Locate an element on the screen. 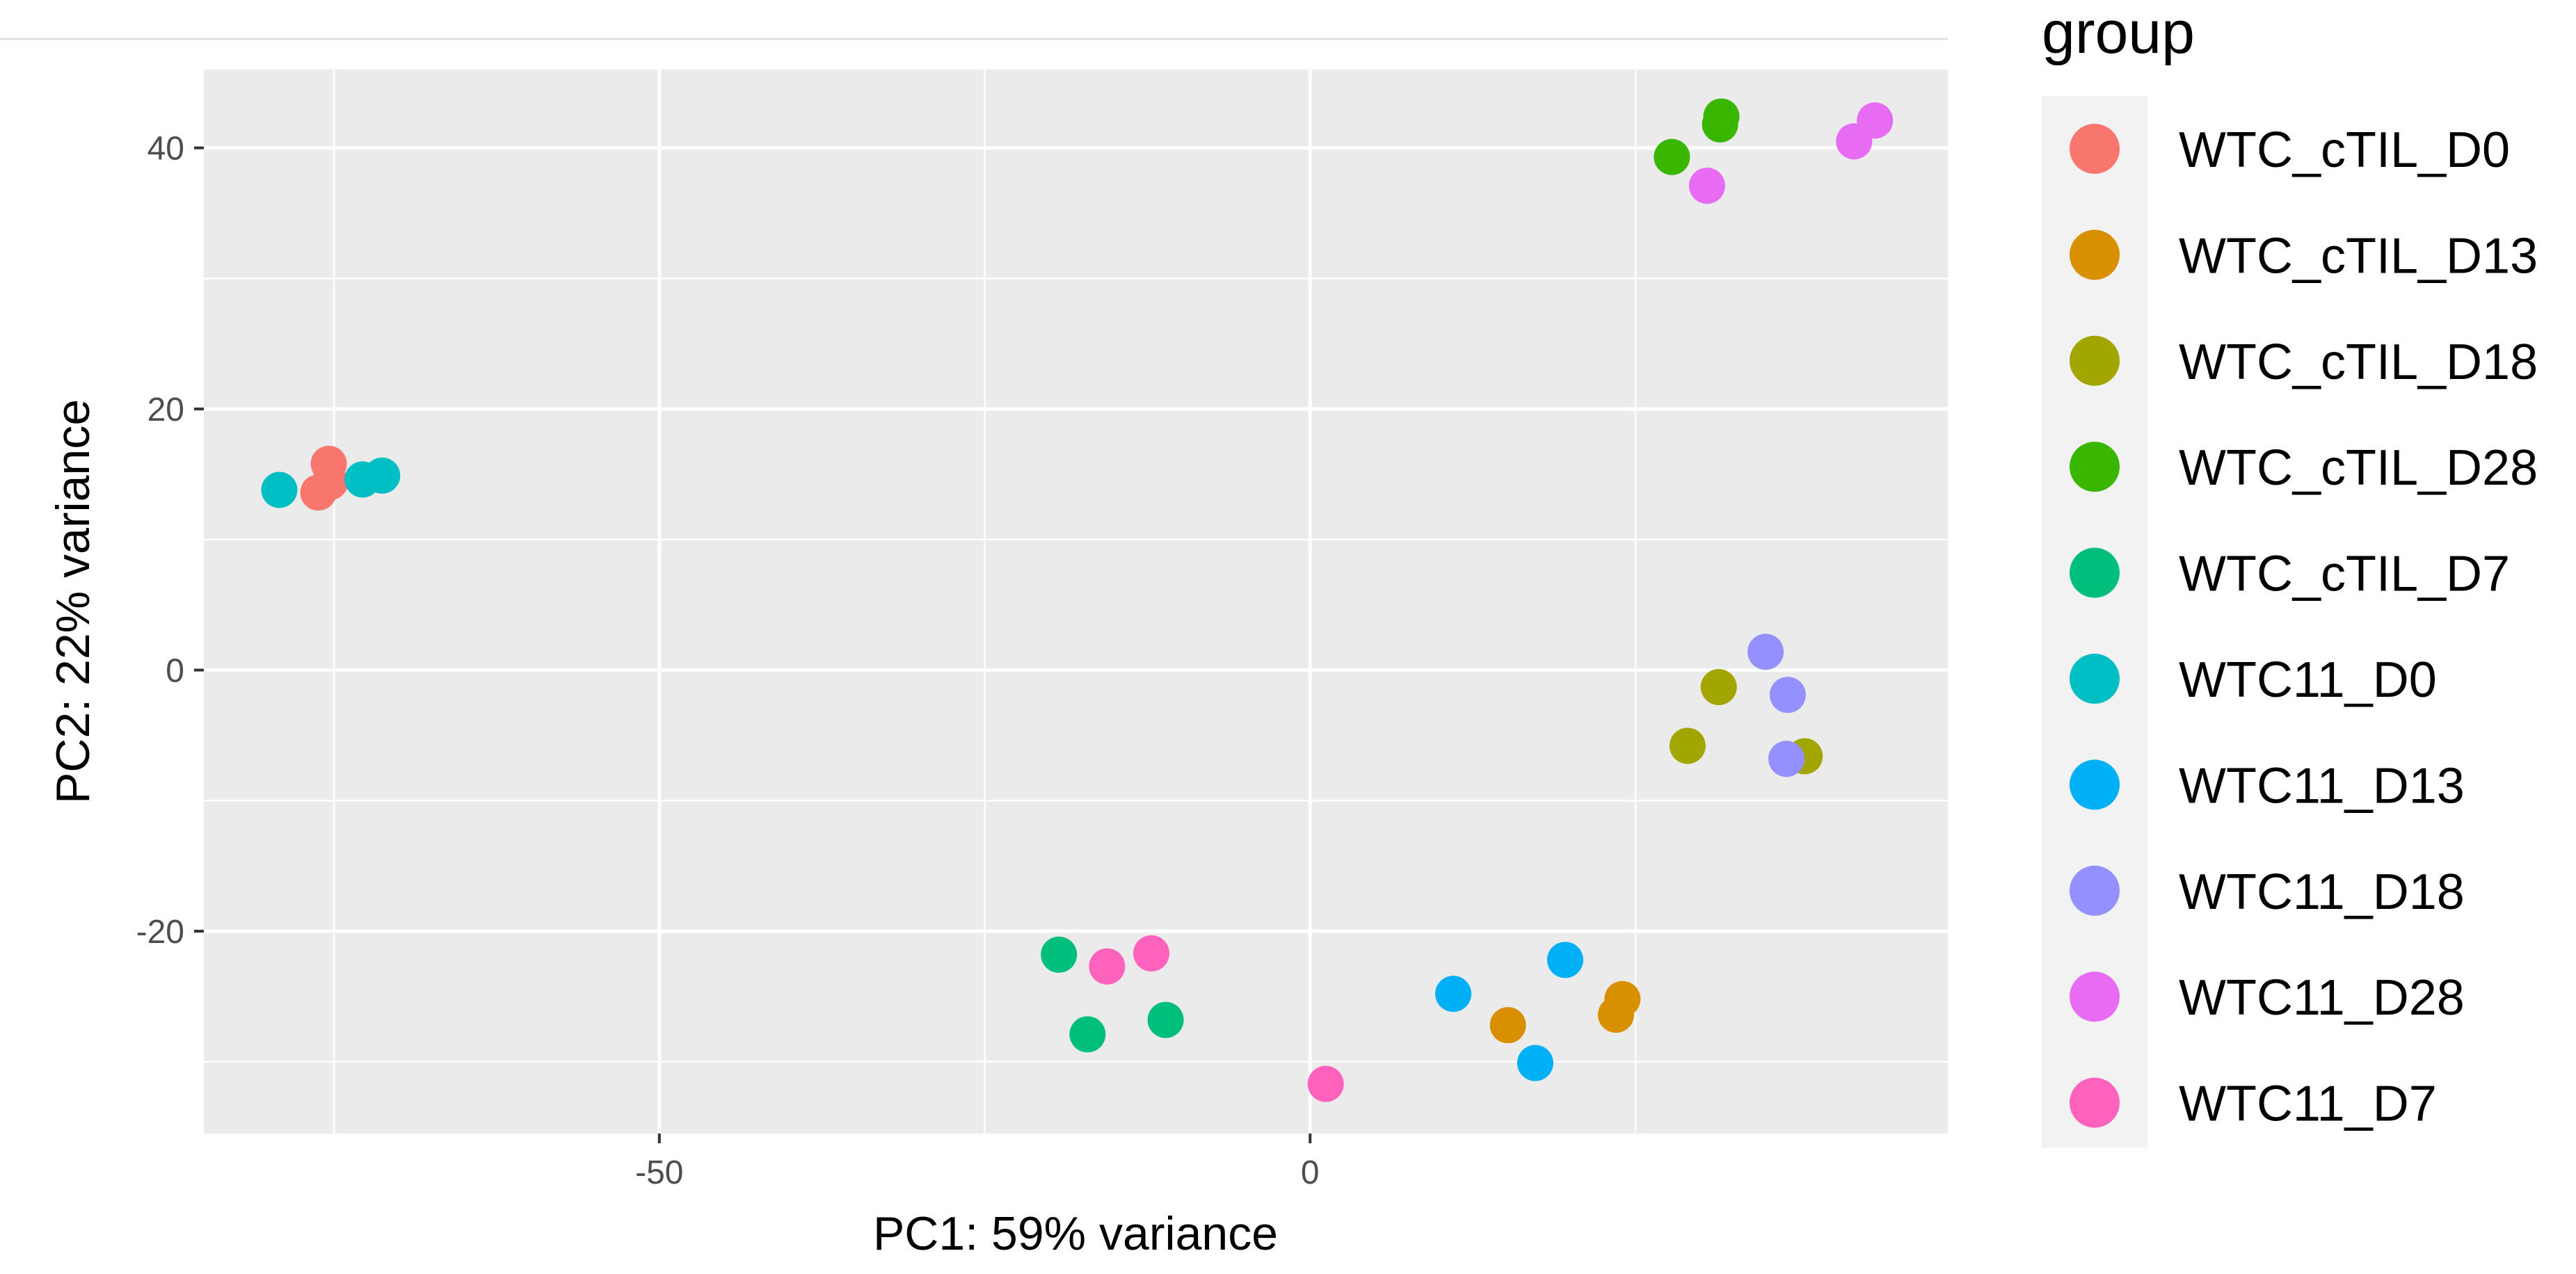 Image resolution: width=2576 pixels, height=1274 pixels. x-axis-title: PC1: 59% variance is located at coordinates (1075, 1234).